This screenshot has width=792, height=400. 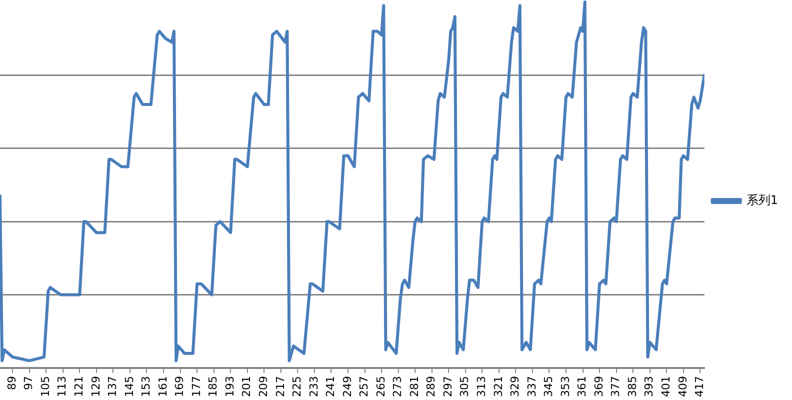 What do you see at coordinates (515, 387) in the screenshot?
I see `x-tick-label: 329` at bounding box center [515, 387].